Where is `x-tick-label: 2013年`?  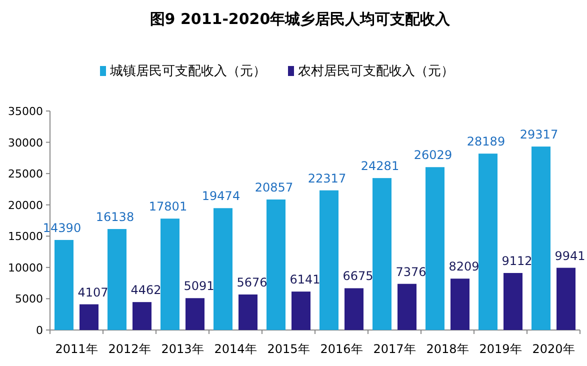 x-tick-label: 2013年 is located at coordinates (182, 349).